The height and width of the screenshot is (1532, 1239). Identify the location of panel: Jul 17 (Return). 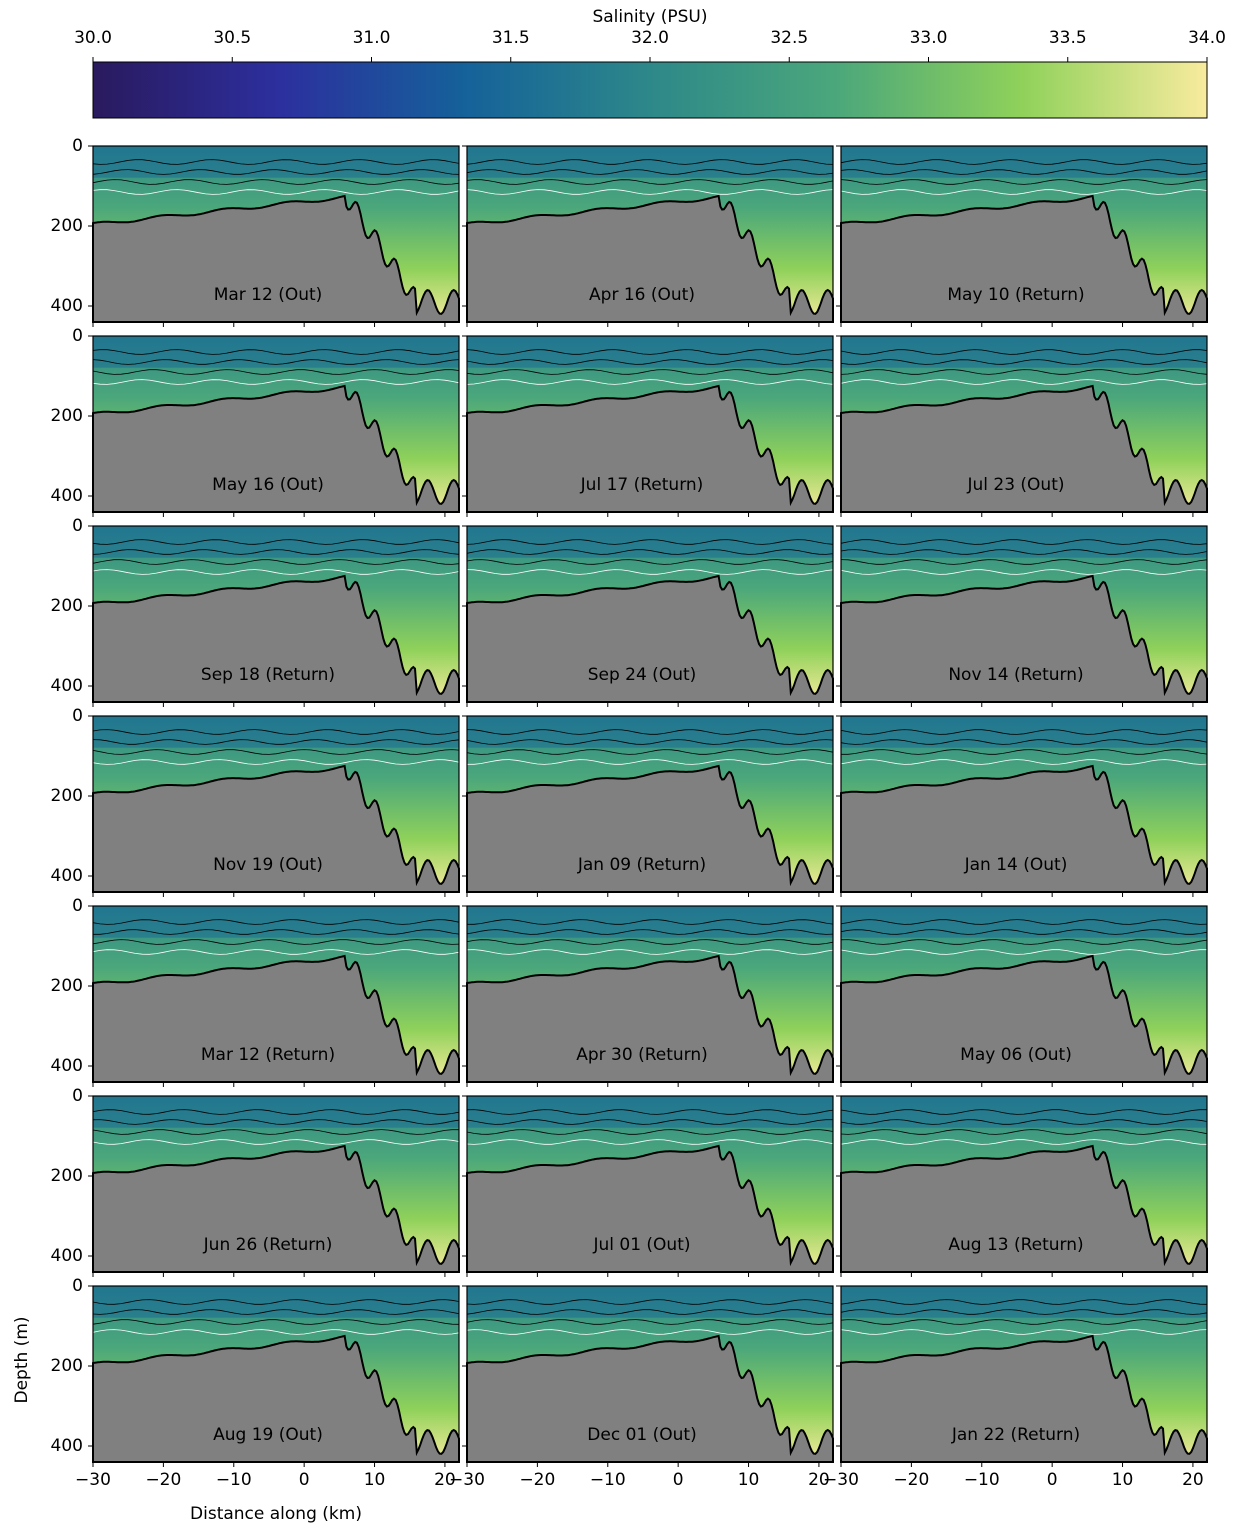
(648, 426).